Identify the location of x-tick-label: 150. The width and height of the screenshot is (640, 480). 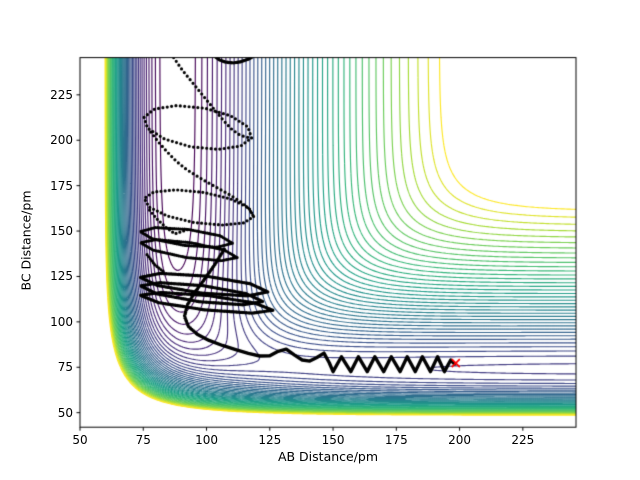
(333, 440).